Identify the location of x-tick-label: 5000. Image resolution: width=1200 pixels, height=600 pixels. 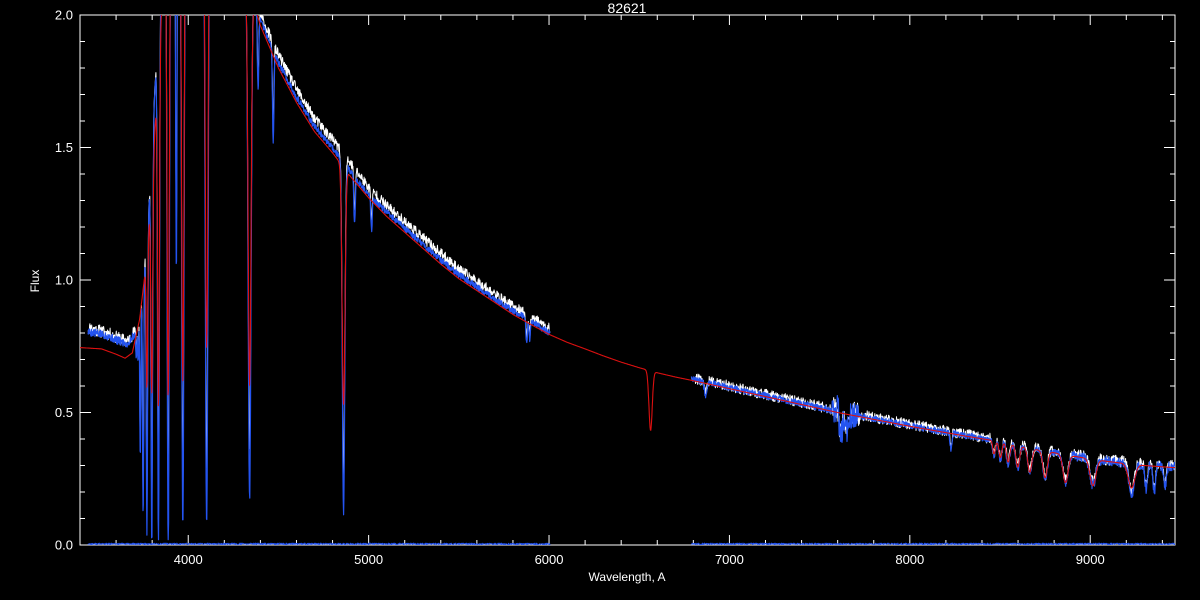
(368, 559).